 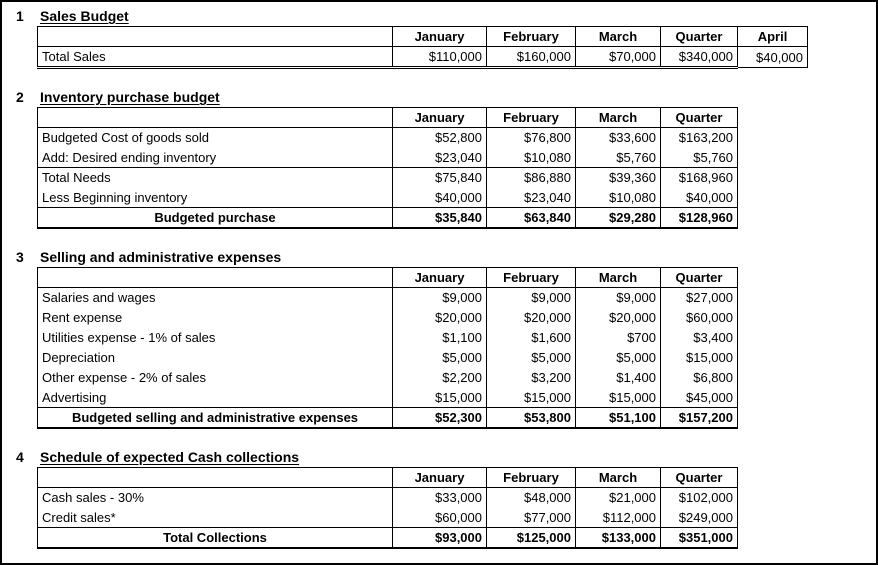 I want to click on cell-value: $63,840, so click(x=531, y=218).